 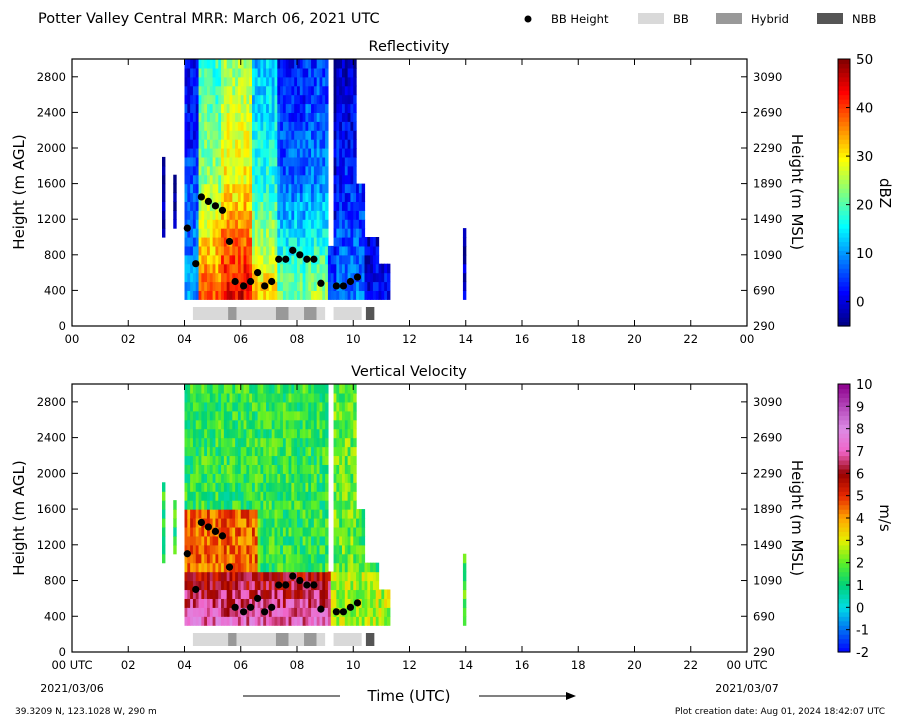 What do you see at coordinates (357, 277) in the screenshot?
I see `bb-height-point` at bounding box center [357, 277].